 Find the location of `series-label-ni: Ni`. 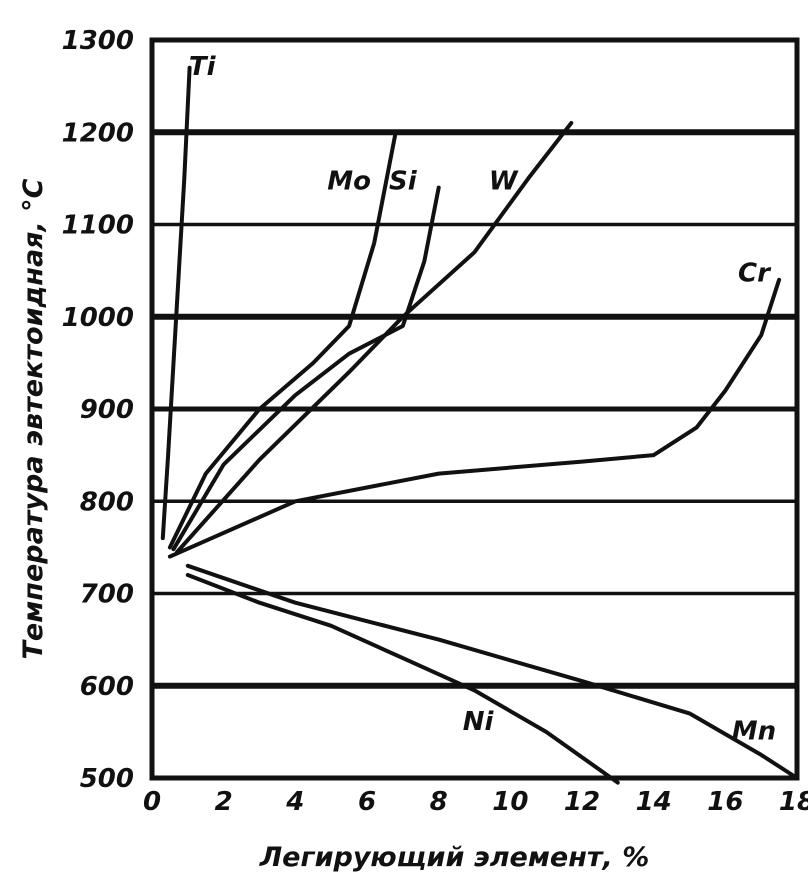

series-label-ni: Ni is located at coordinates (479, 722).